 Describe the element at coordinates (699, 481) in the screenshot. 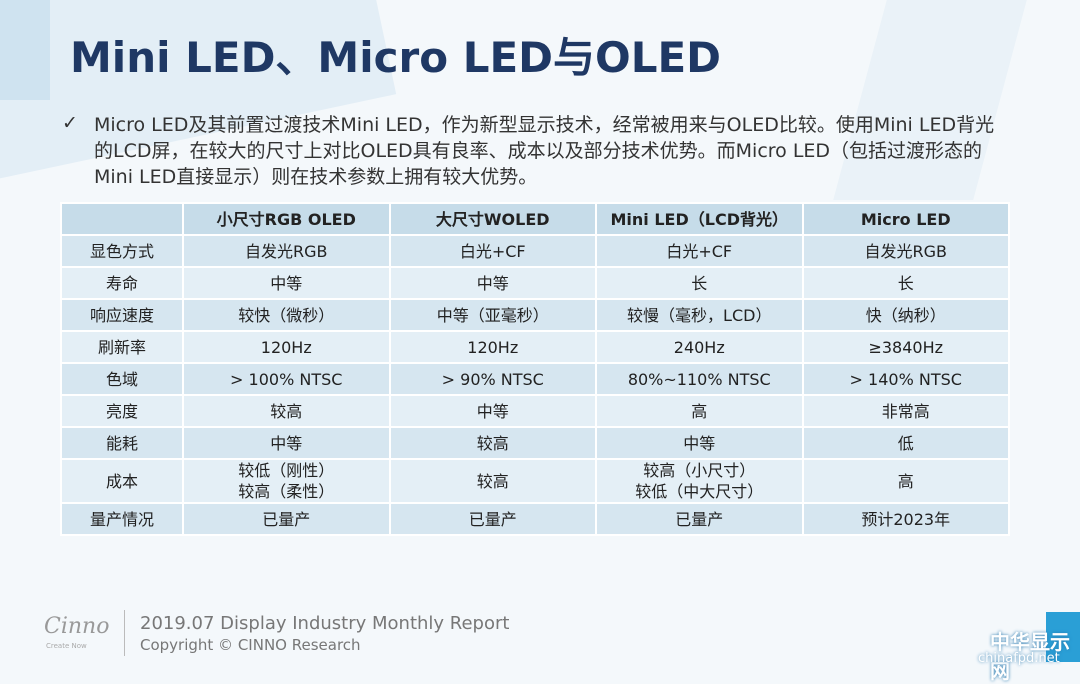

I see `cell: 较高（小尺寸） 较低（中大尺寸）` at that location.